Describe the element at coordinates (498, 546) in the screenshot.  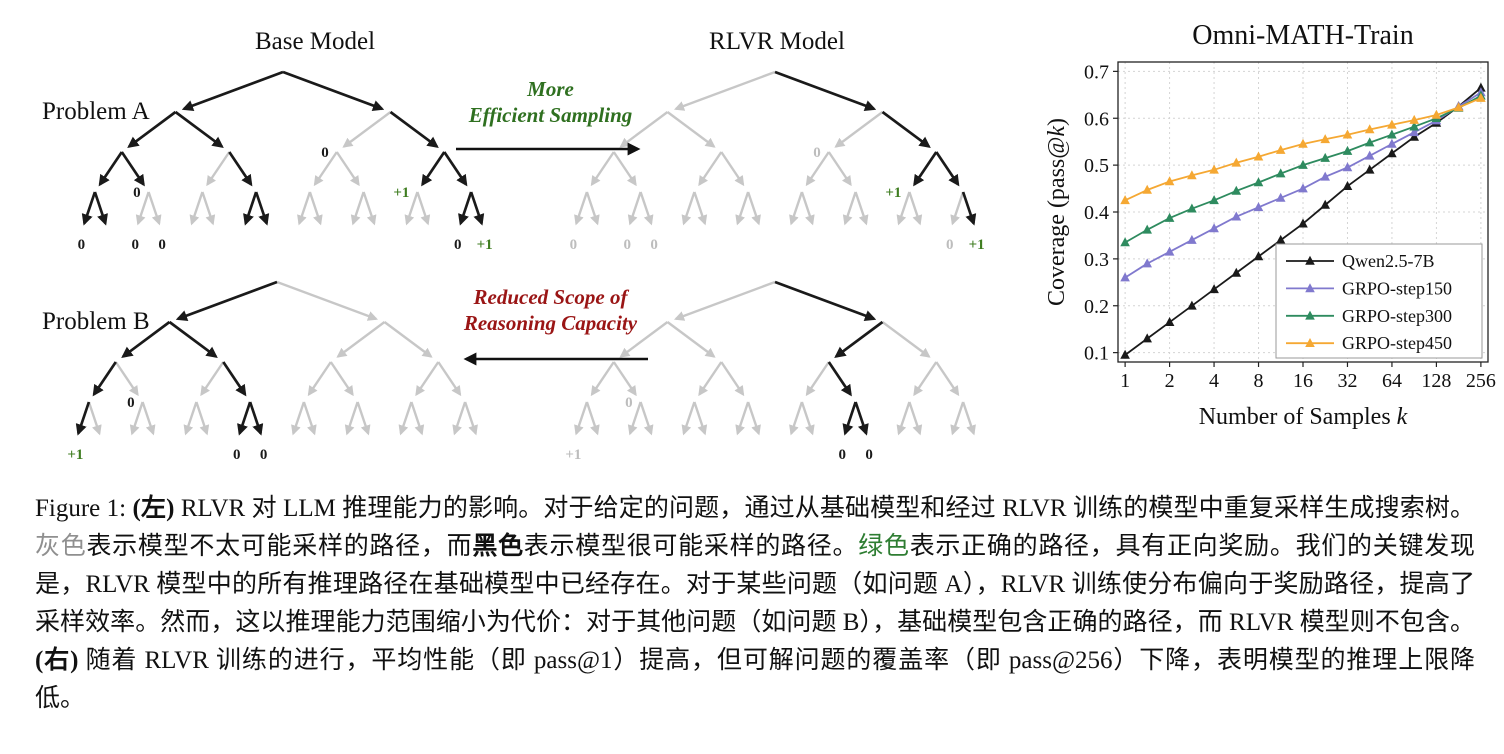
I see `caption-segment: 黑色` at that location.